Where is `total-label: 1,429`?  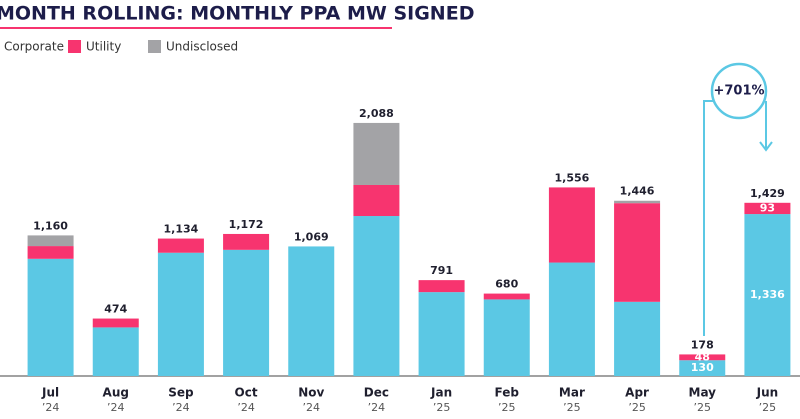
total-label: 1,429 is located at coordinates (767, 193).